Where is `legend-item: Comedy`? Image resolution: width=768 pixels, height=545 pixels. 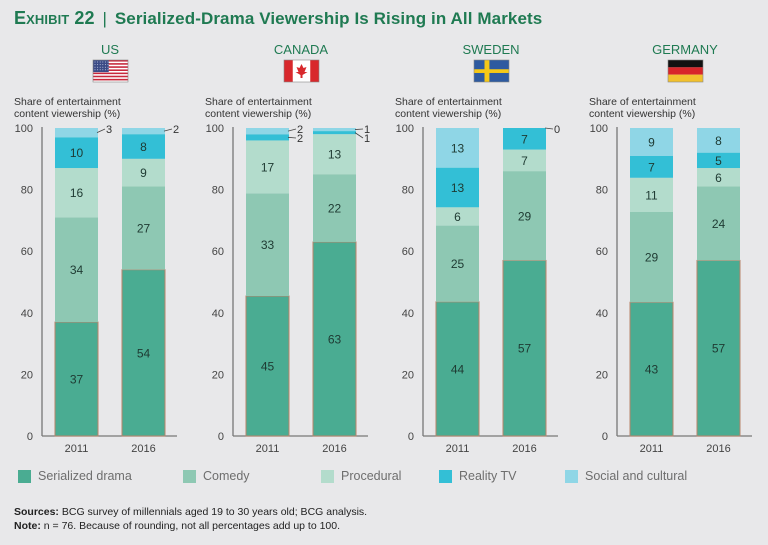 legend-item: Comedy is located at coordinates (216, 476).